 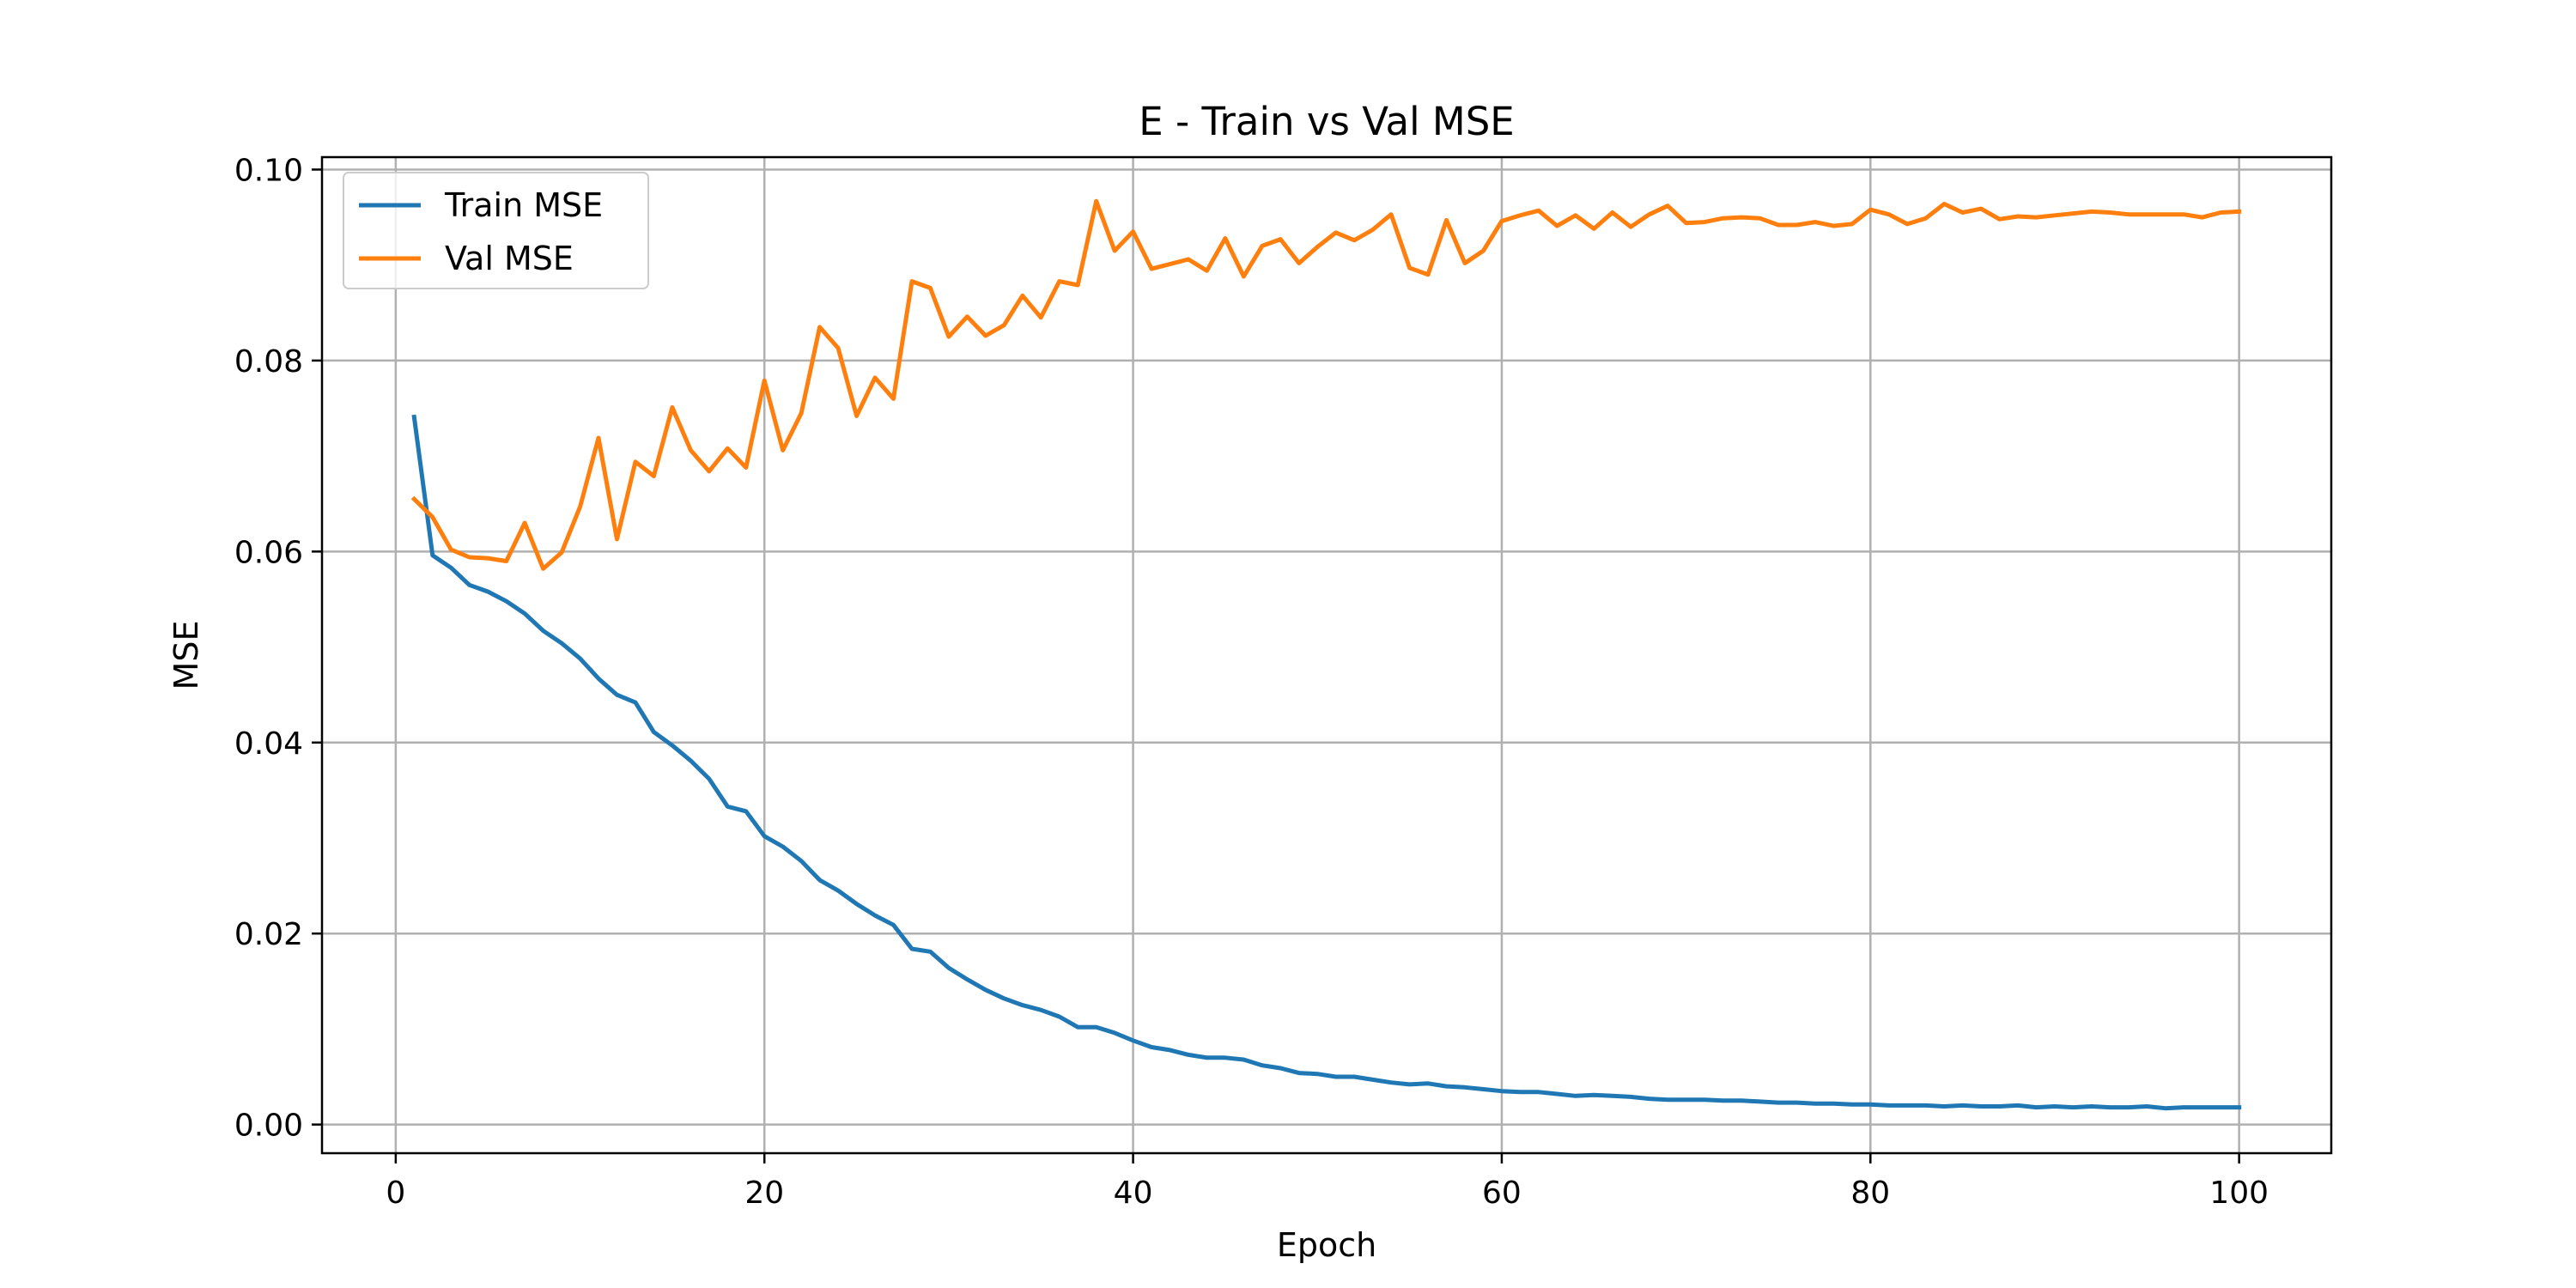 What do you see at coordinates (186, 655) in the screenshot?
I see `y-axis-label: MSE` at bounding box center [186, 655].